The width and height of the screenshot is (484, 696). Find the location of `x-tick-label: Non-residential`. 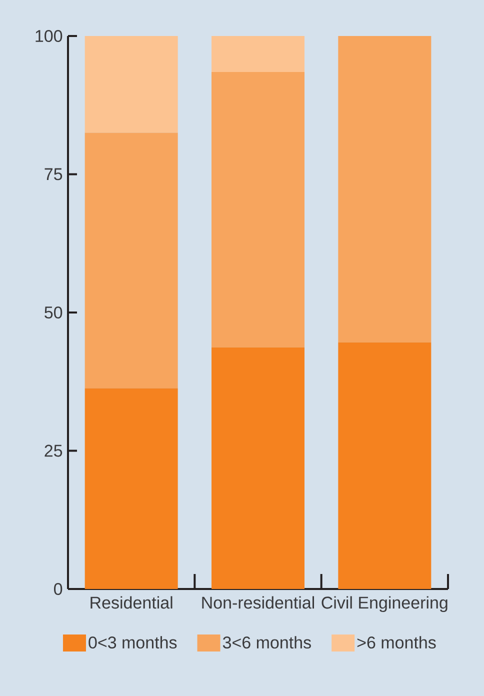

x-tick-label: Non-residential is located at coordinates (258, 602).